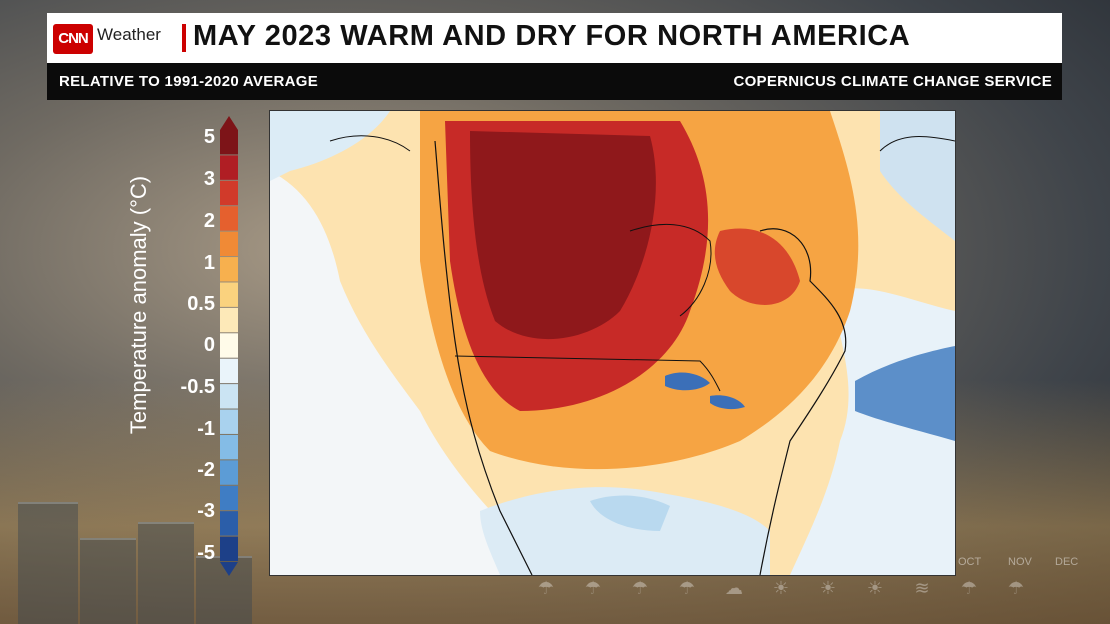 The image size is (1110, 624). Describe the element at coordinates (757, 266) in the screenshot. I see `quebec-warm` at that location.